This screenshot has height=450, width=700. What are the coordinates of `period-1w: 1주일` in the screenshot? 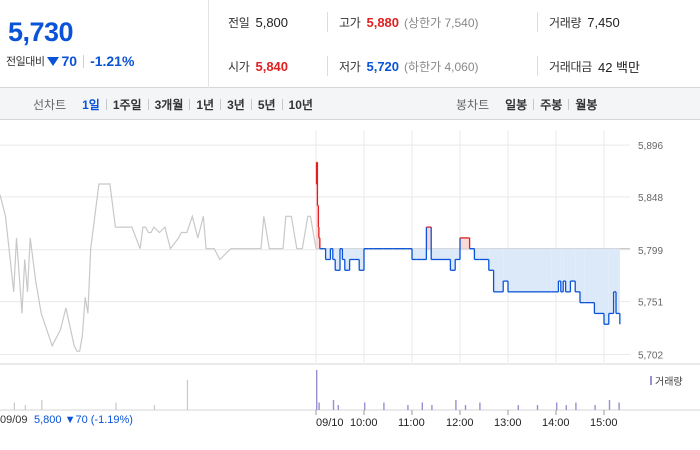 It's located at (127, 104).